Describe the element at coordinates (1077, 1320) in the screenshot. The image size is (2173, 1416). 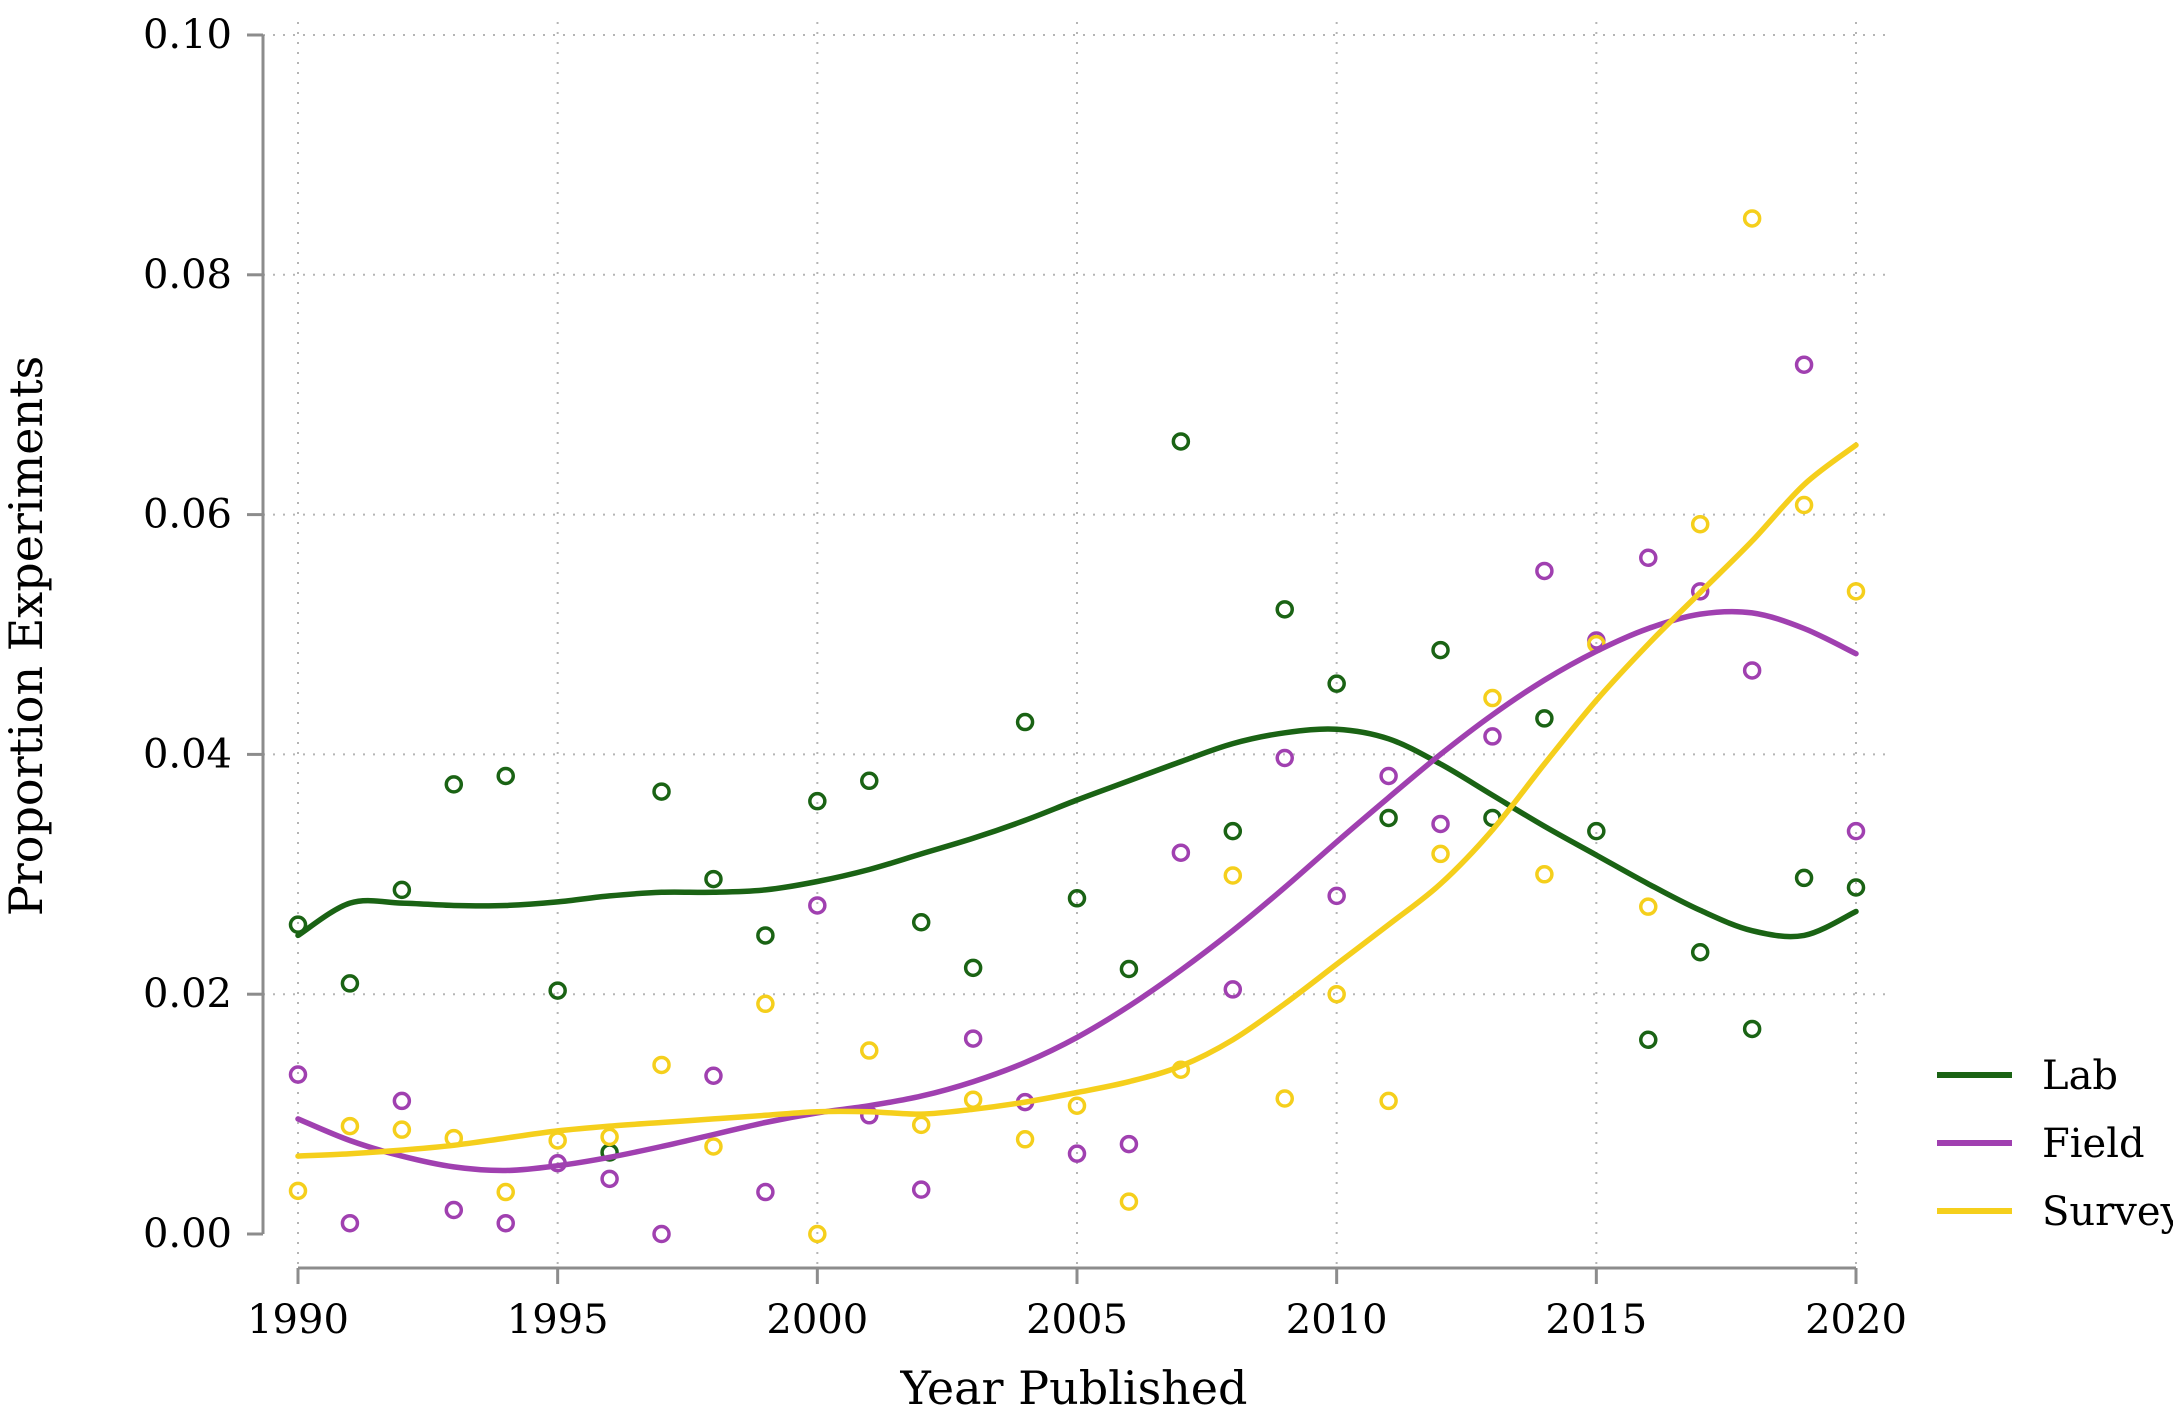
I see `x-tick-label: 2005` at that location.